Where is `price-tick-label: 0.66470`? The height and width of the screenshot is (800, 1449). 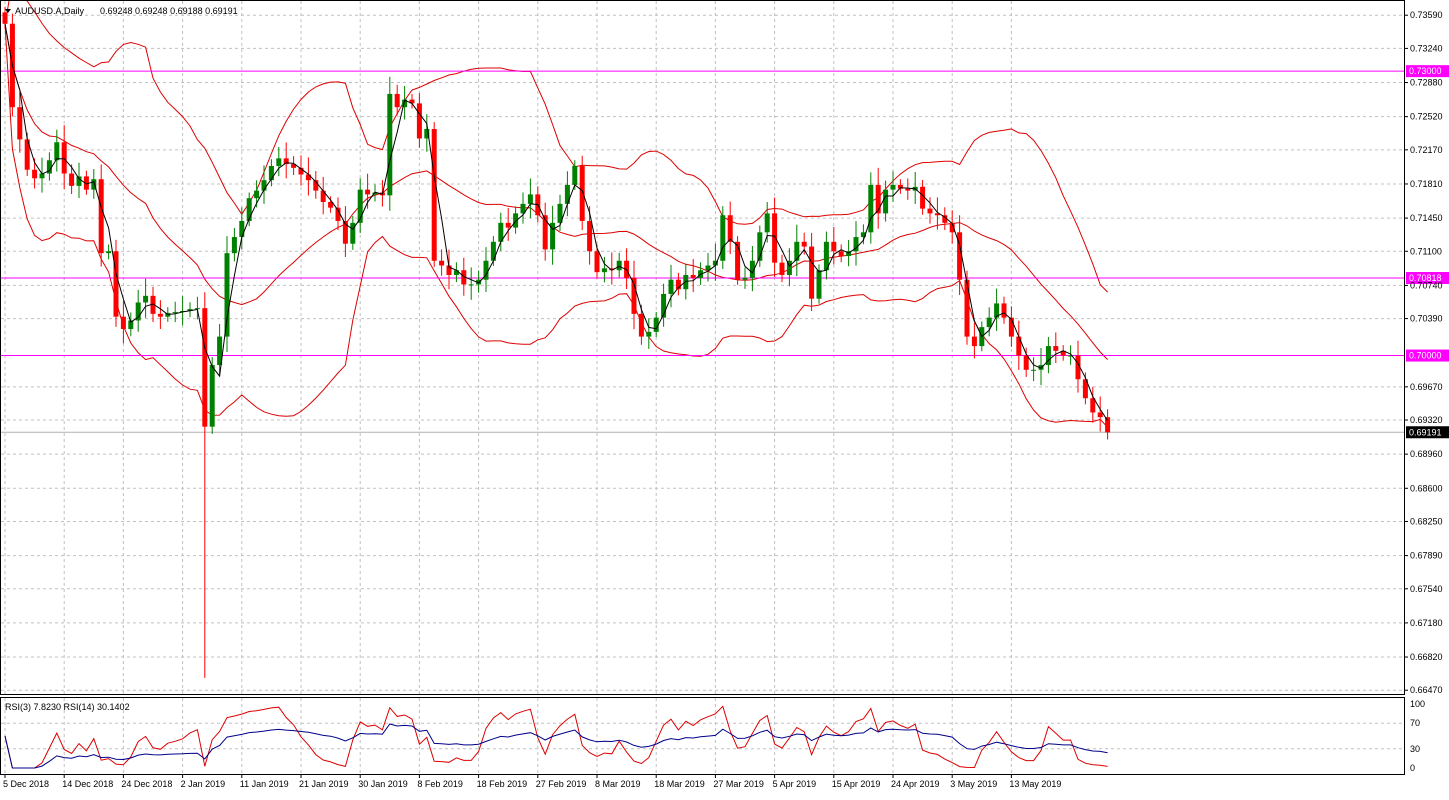 price-tick-label: 0.66470 is located at coordinates (1426, 690).